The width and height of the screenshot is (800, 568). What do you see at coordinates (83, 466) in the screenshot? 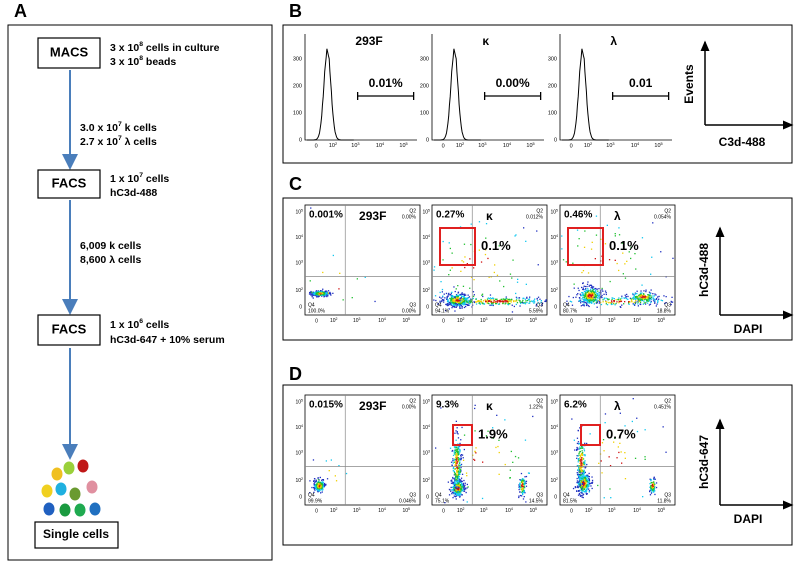
I see `cell-icon` at bounding box center [83, 466].